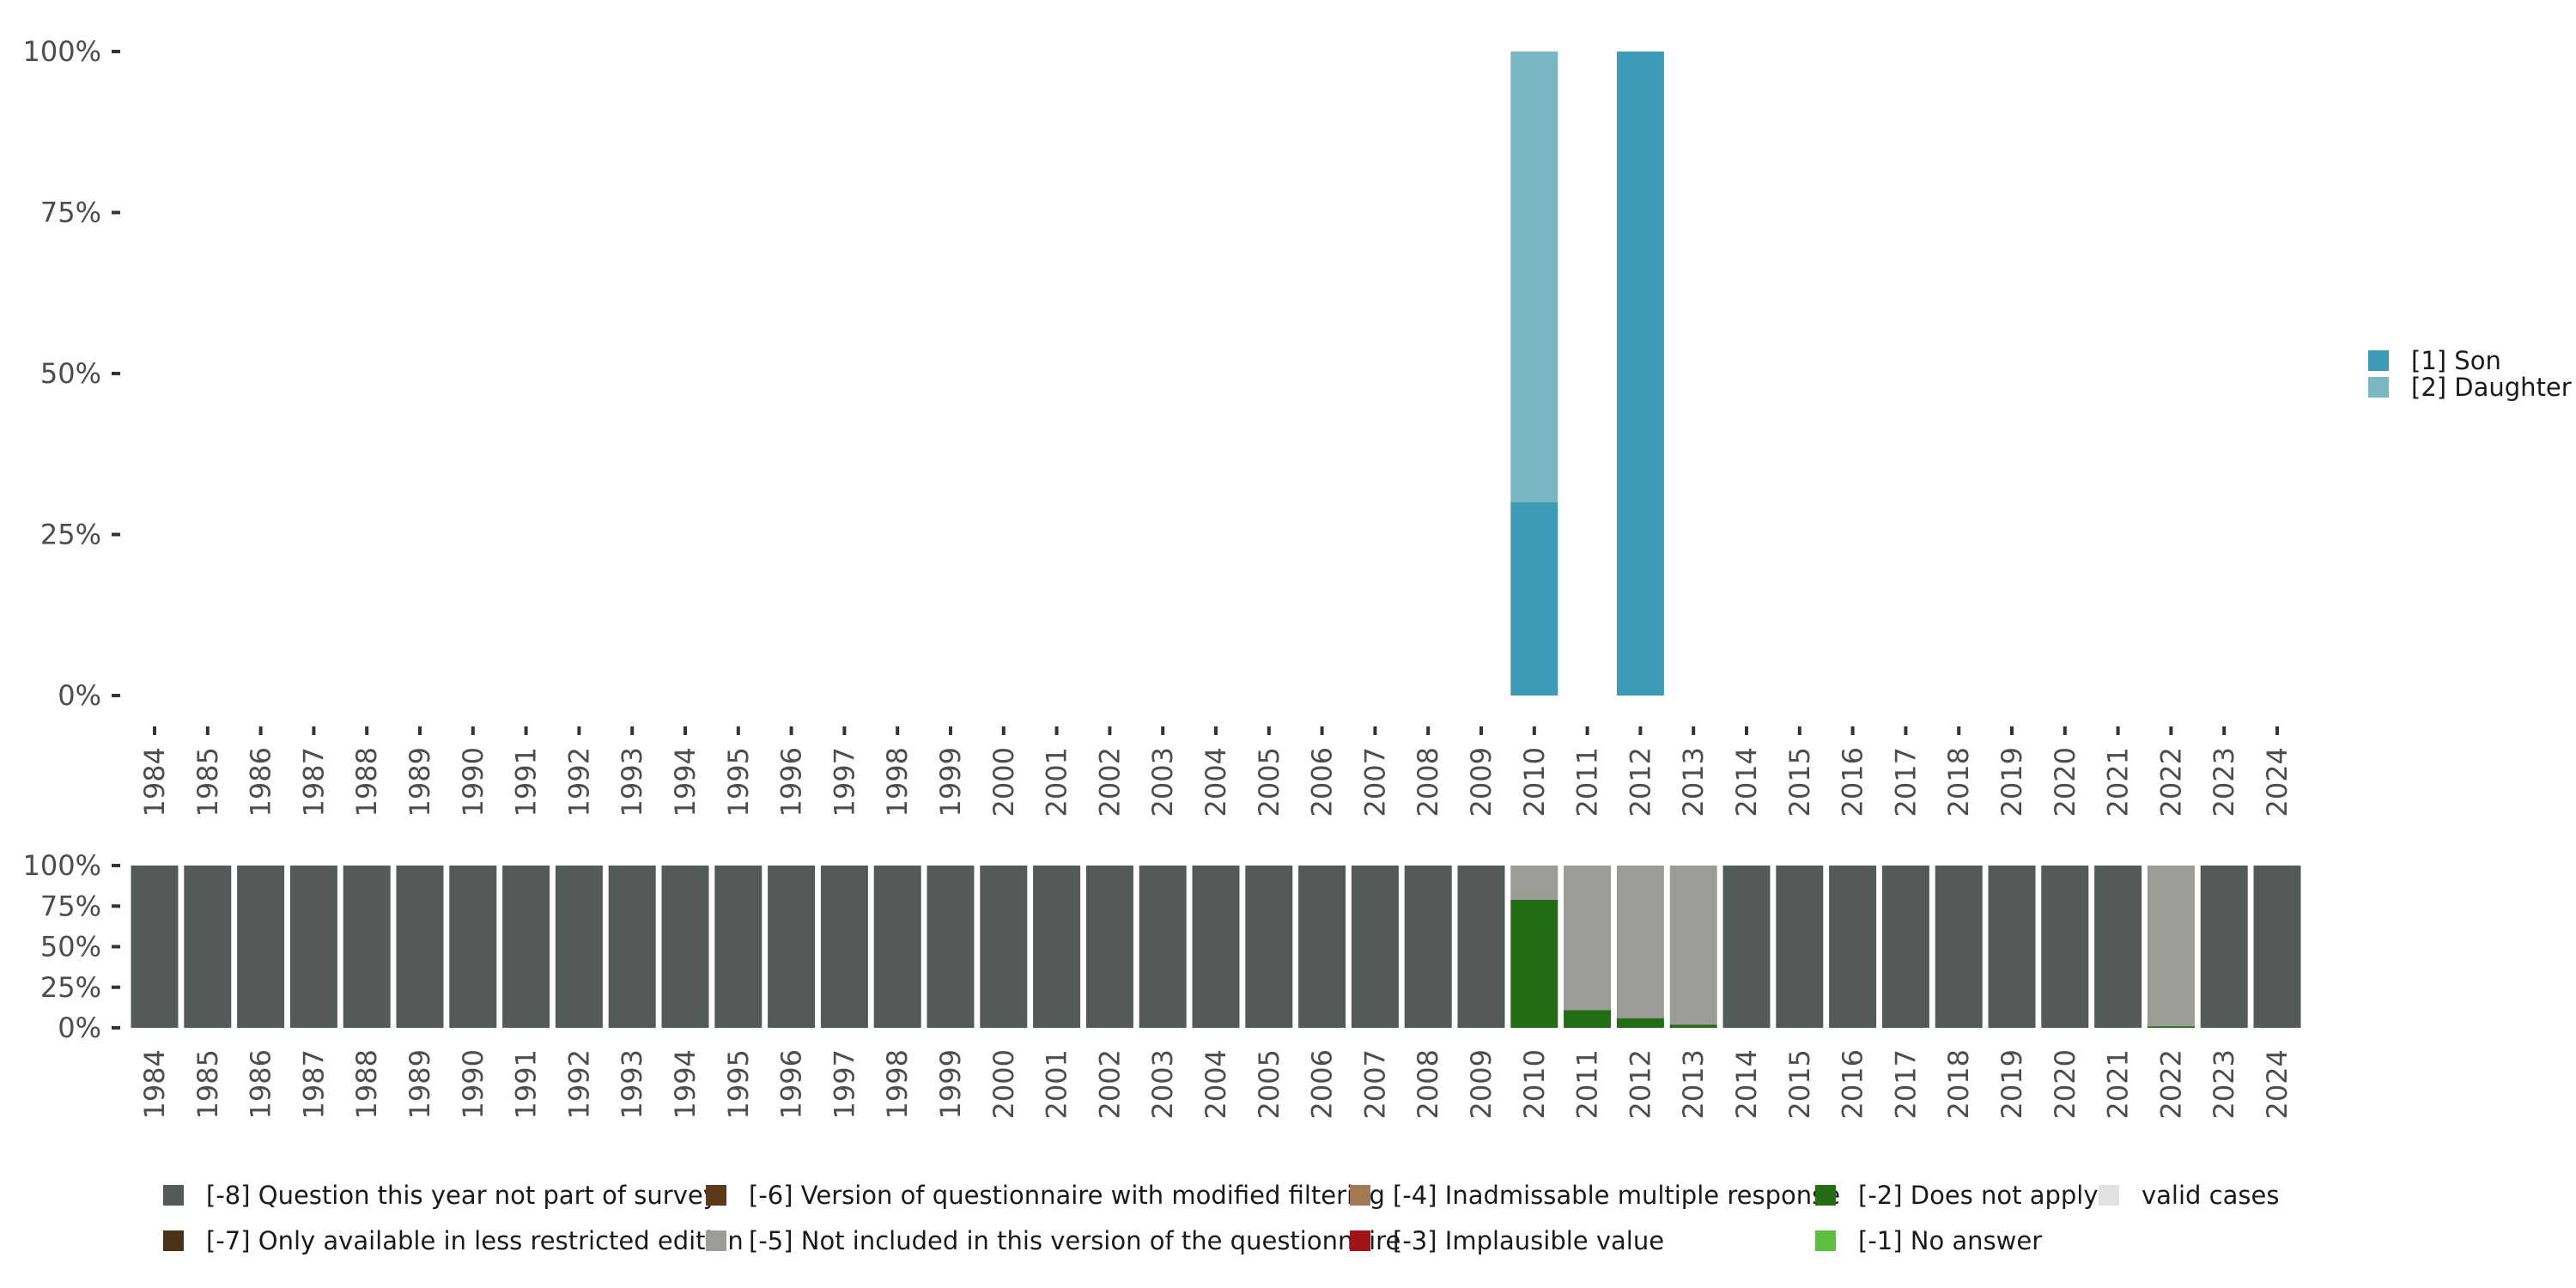 Image resolution: width=2576 pixels, height=1288 pixels. What do you see at coordinates (1747, 1084) in the screenshot?
I see `x-tick-label: 2014` at bounding box center [1747, 1084].